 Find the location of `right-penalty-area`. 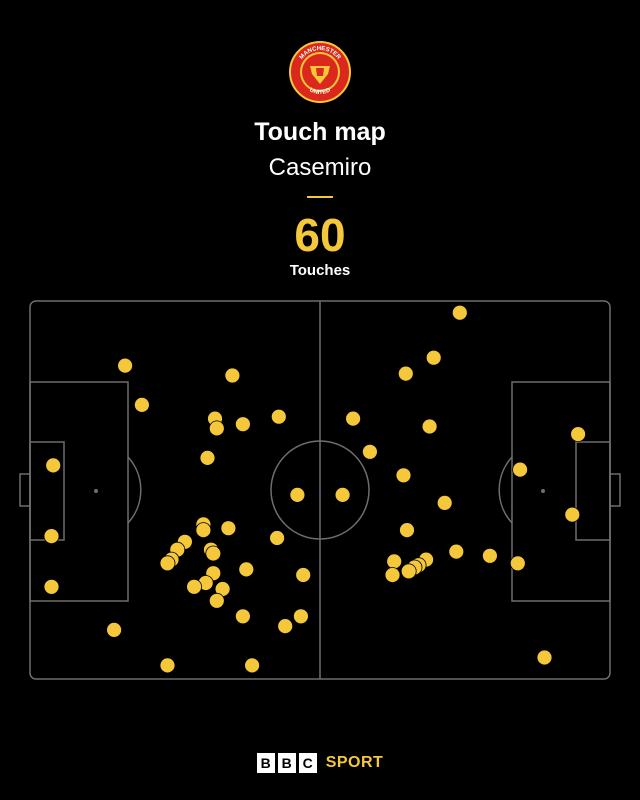

right-penalty-area is located at coordinates (561, 491).